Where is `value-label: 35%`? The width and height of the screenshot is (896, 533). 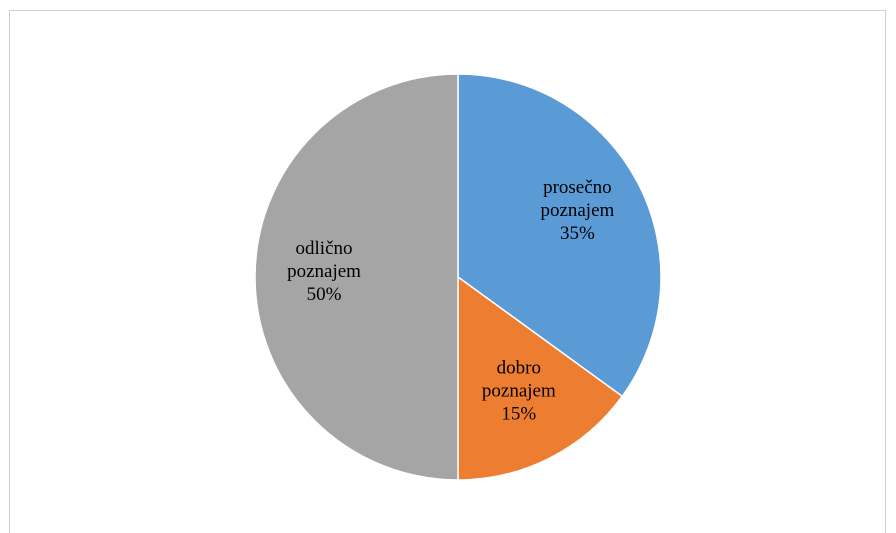
value-label: 35% is located at coordinates (577, 233).